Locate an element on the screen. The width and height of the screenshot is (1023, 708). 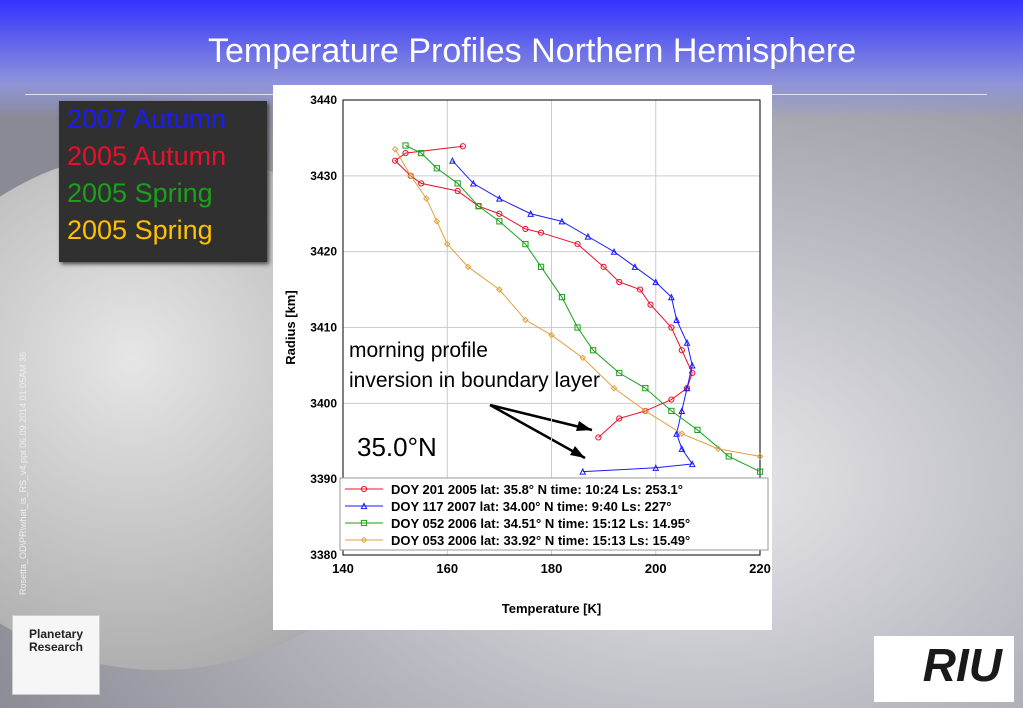
x-tick-label: 180 is located at coordinates (552, 568).